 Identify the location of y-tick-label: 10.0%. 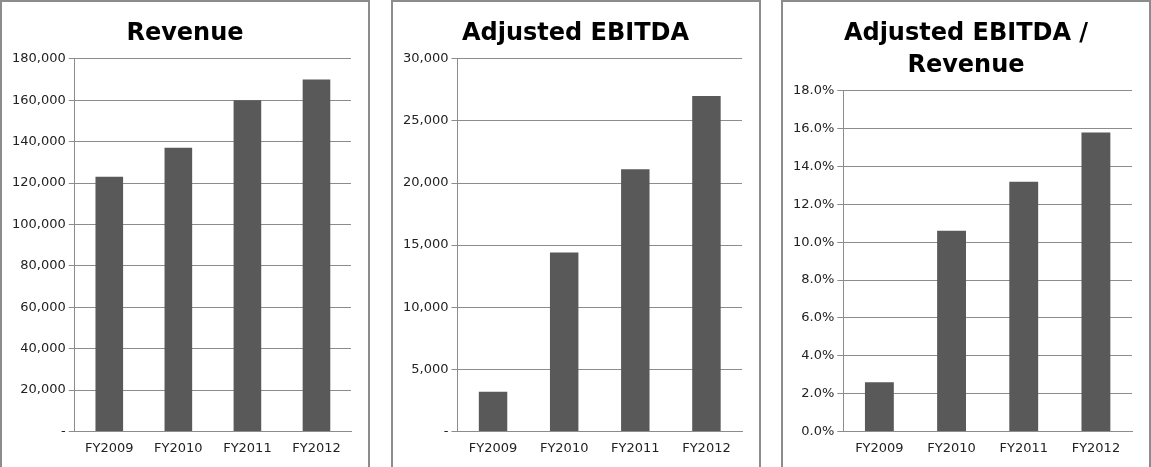
(813, 241).